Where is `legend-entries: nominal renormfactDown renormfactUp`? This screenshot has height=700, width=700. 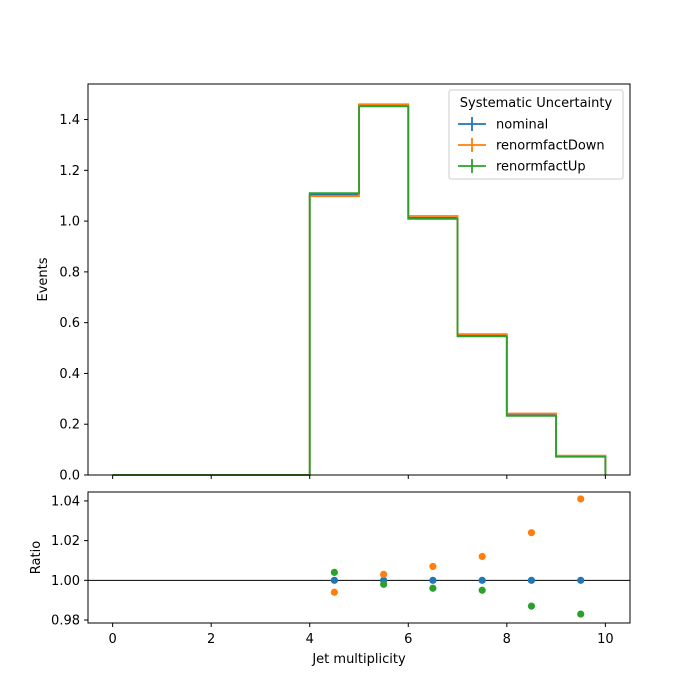 legend-entries: nominal renormfactDown renormfactUp is located at coordinates (531, 146).